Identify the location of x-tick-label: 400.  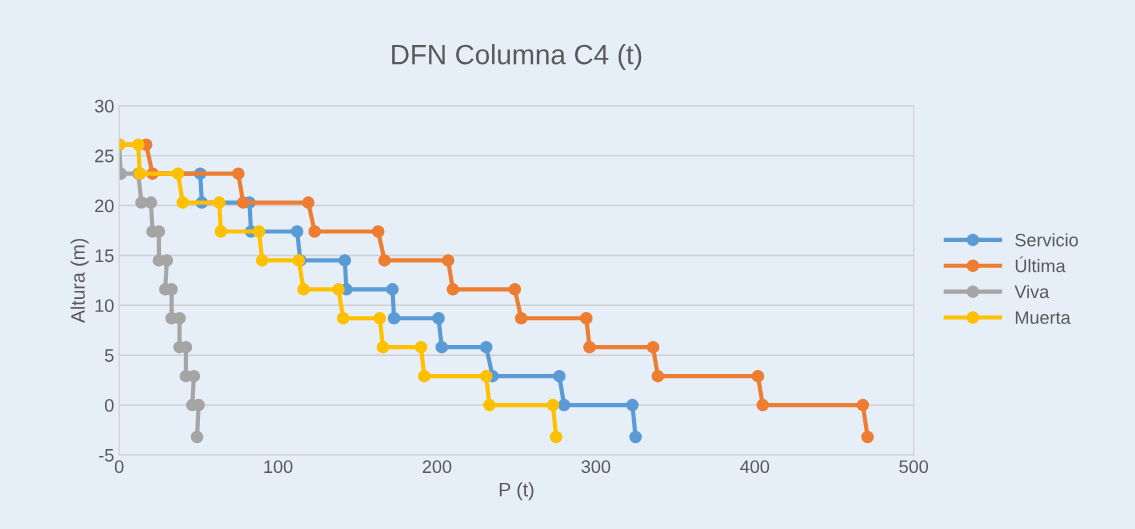
(755, 467).